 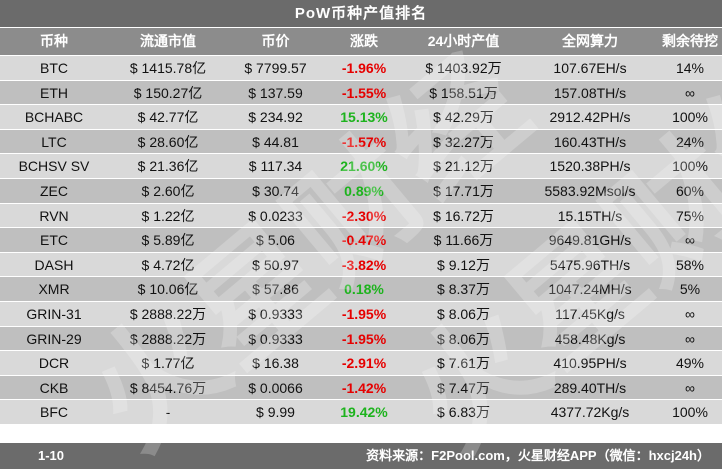 I want to click on price-cell: $ 44.81, so click(x=275, y=141).